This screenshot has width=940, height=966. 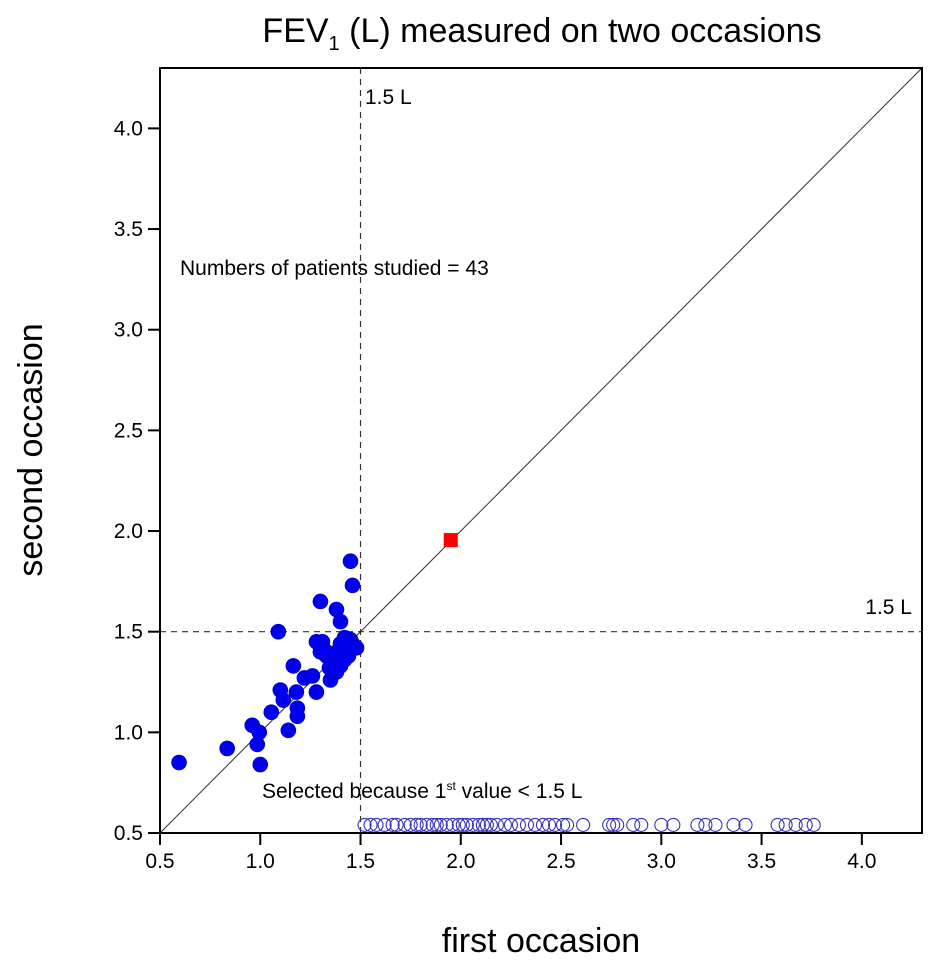 I want to click on y-tick-label: 3.0, so click(x=128, y=330).